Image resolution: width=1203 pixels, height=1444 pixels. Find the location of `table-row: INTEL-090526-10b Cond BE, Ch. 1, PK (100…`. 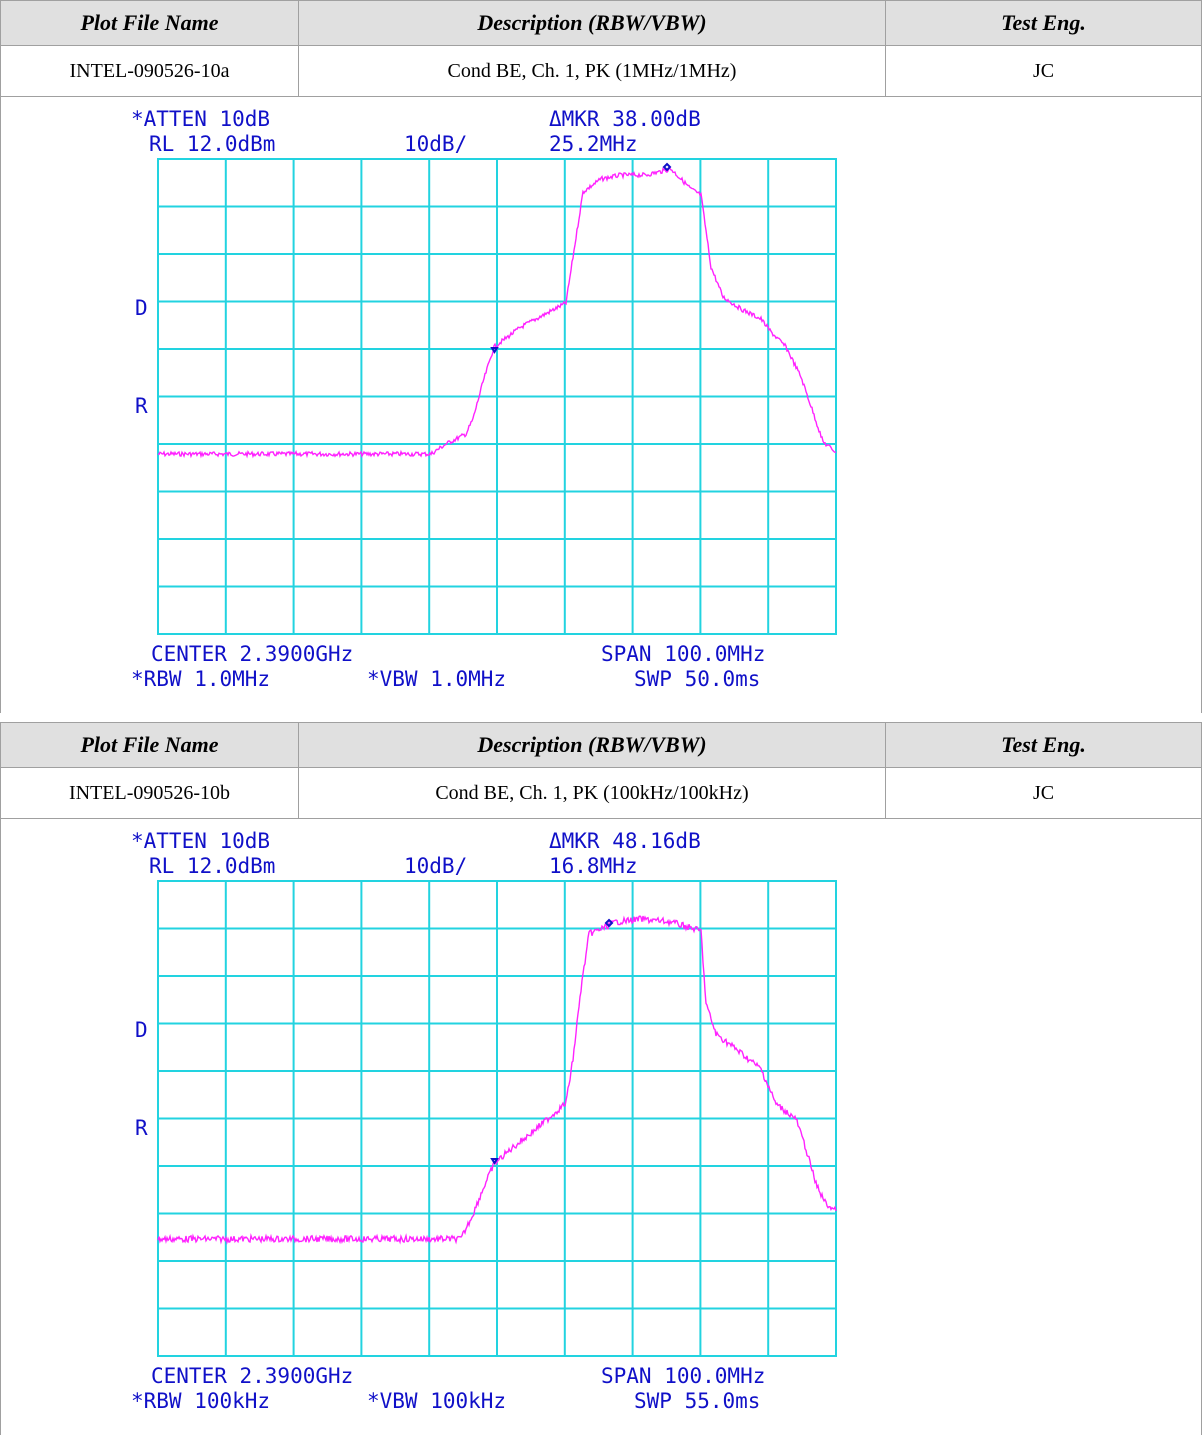

table-row: INTEL-090526-10b Cond BE, Ch. 1, PK (100… is located at coordinates (601, 793).